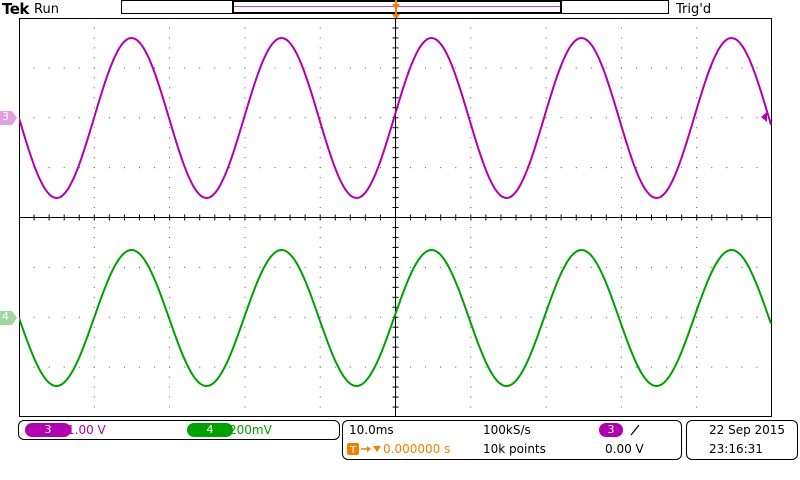  Describe the element at coordinates (736, 449) in the screenshot. I see `time: 23:16:31` at that location.